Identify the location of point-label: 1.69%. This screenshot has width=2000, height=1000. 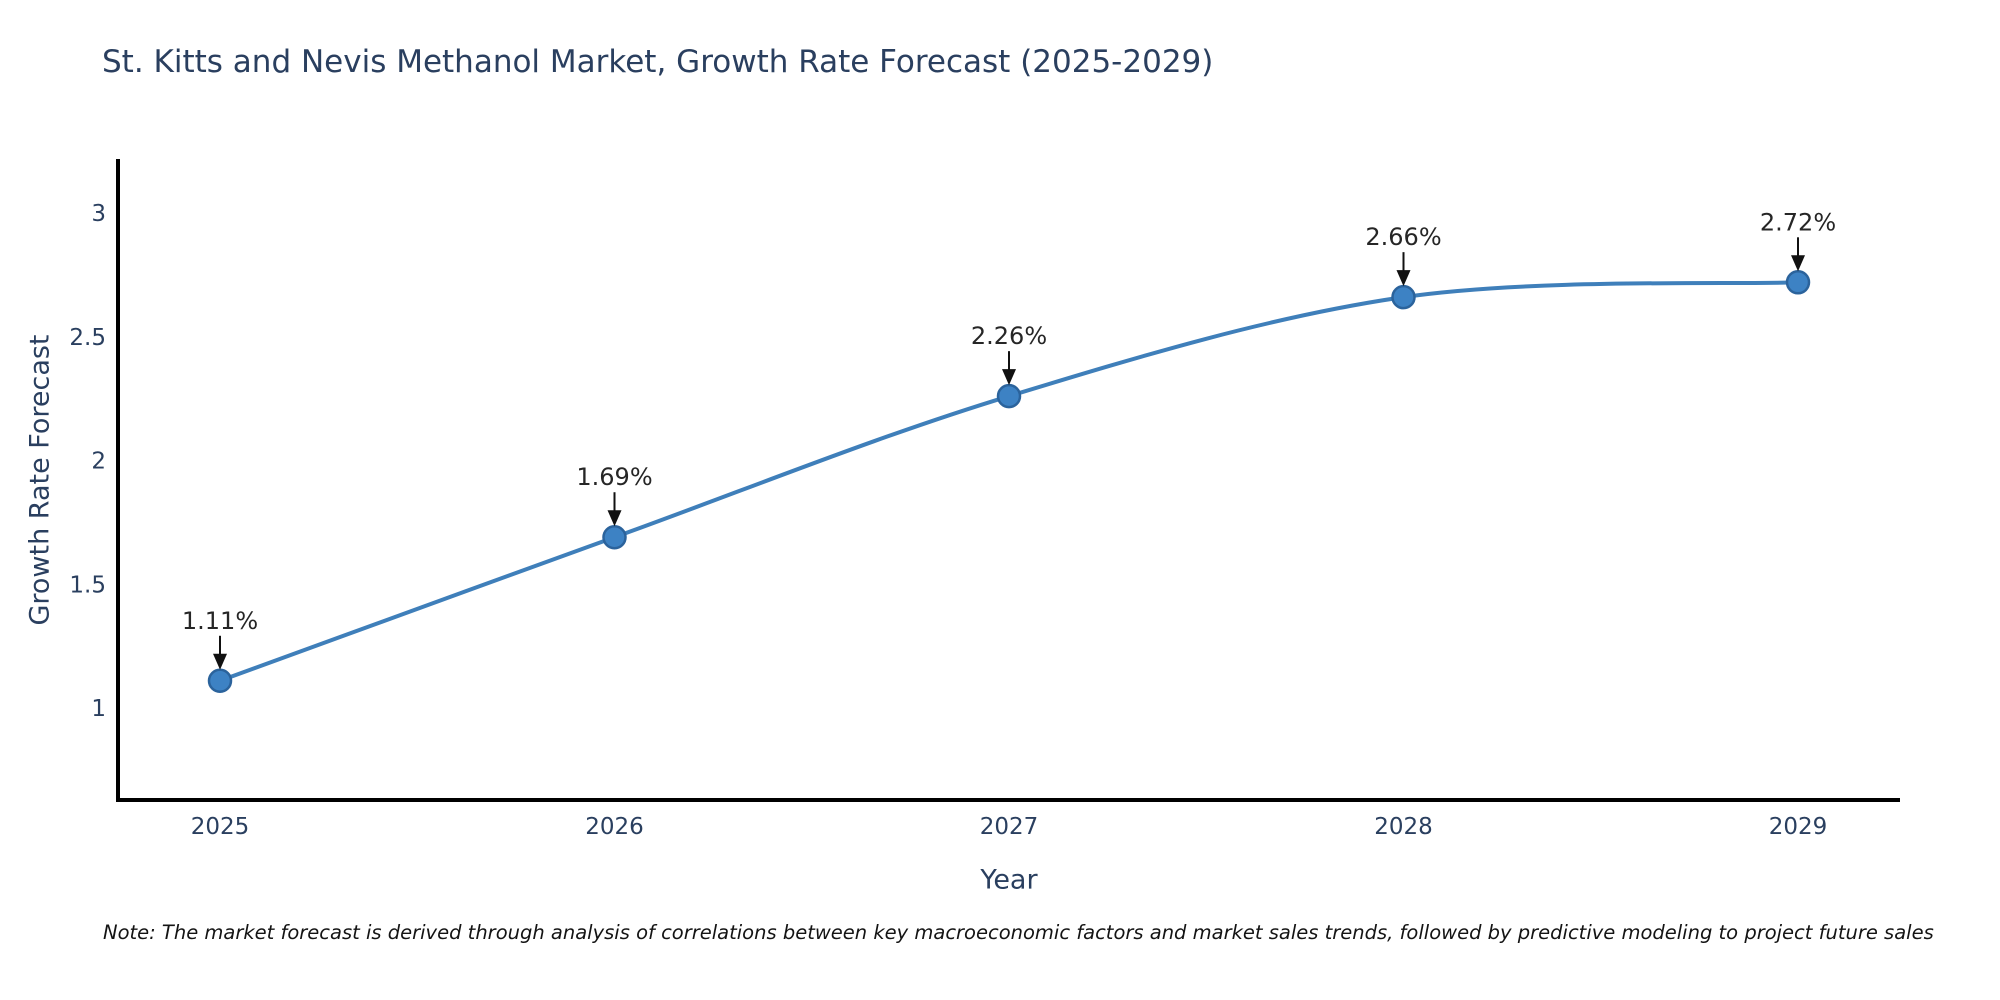
(614, 477).